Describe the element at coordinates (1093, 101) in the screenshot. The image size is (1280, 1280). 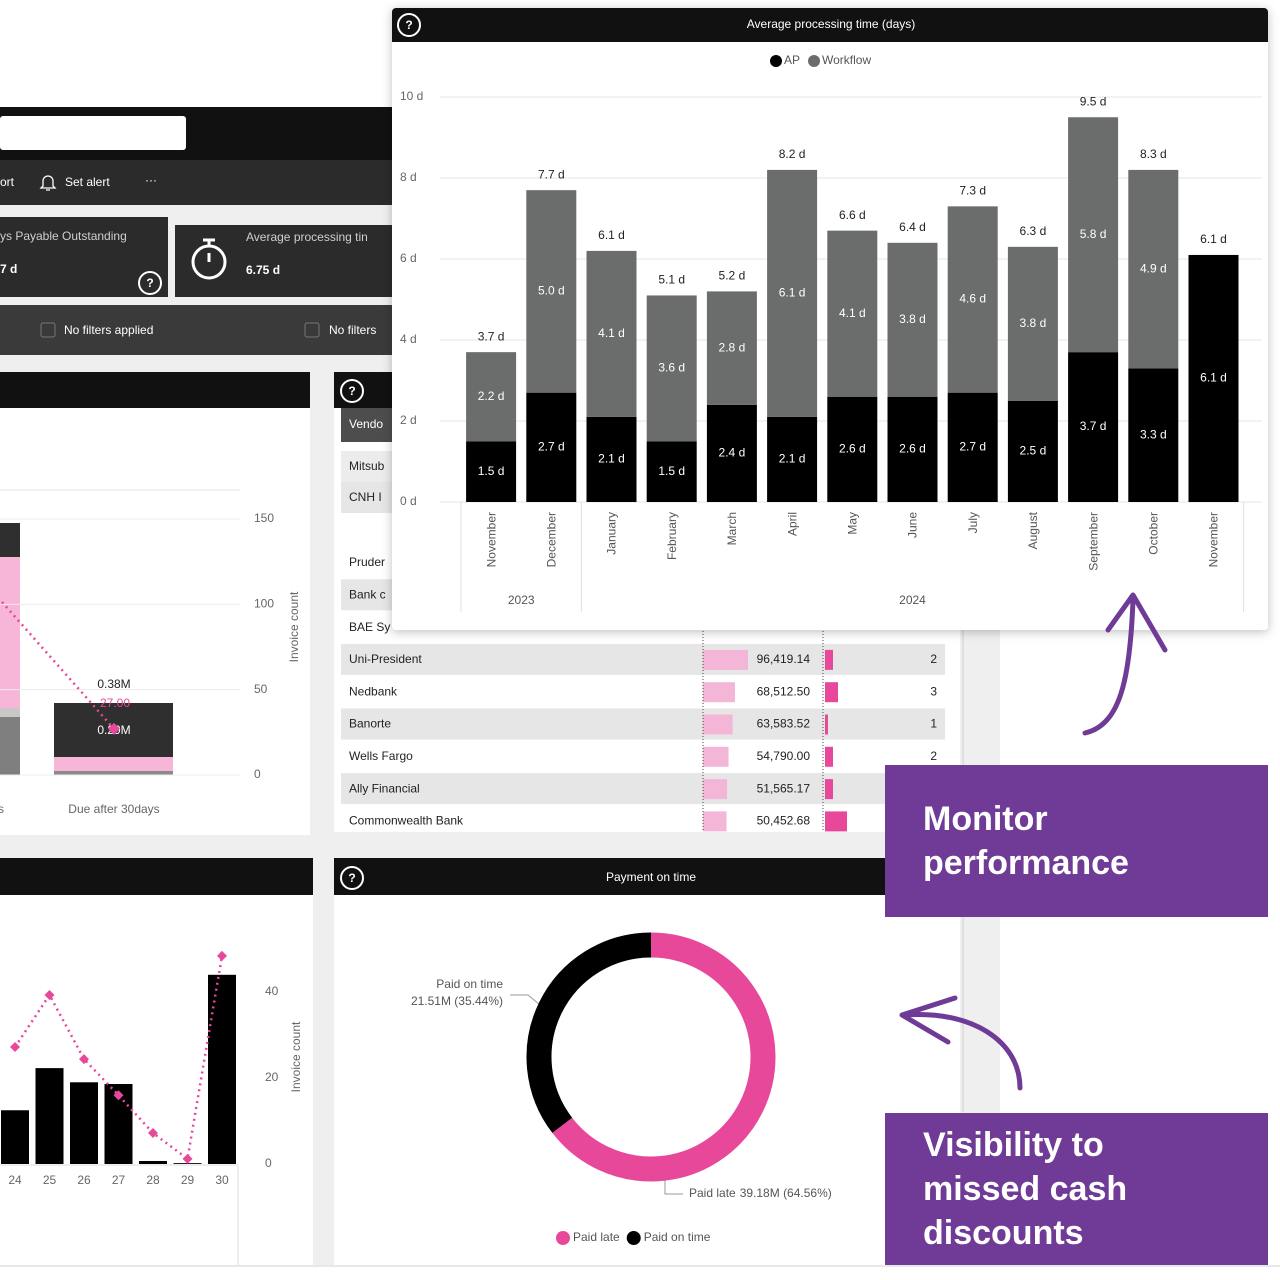
I see `total-label: 9.5 d` at that location.